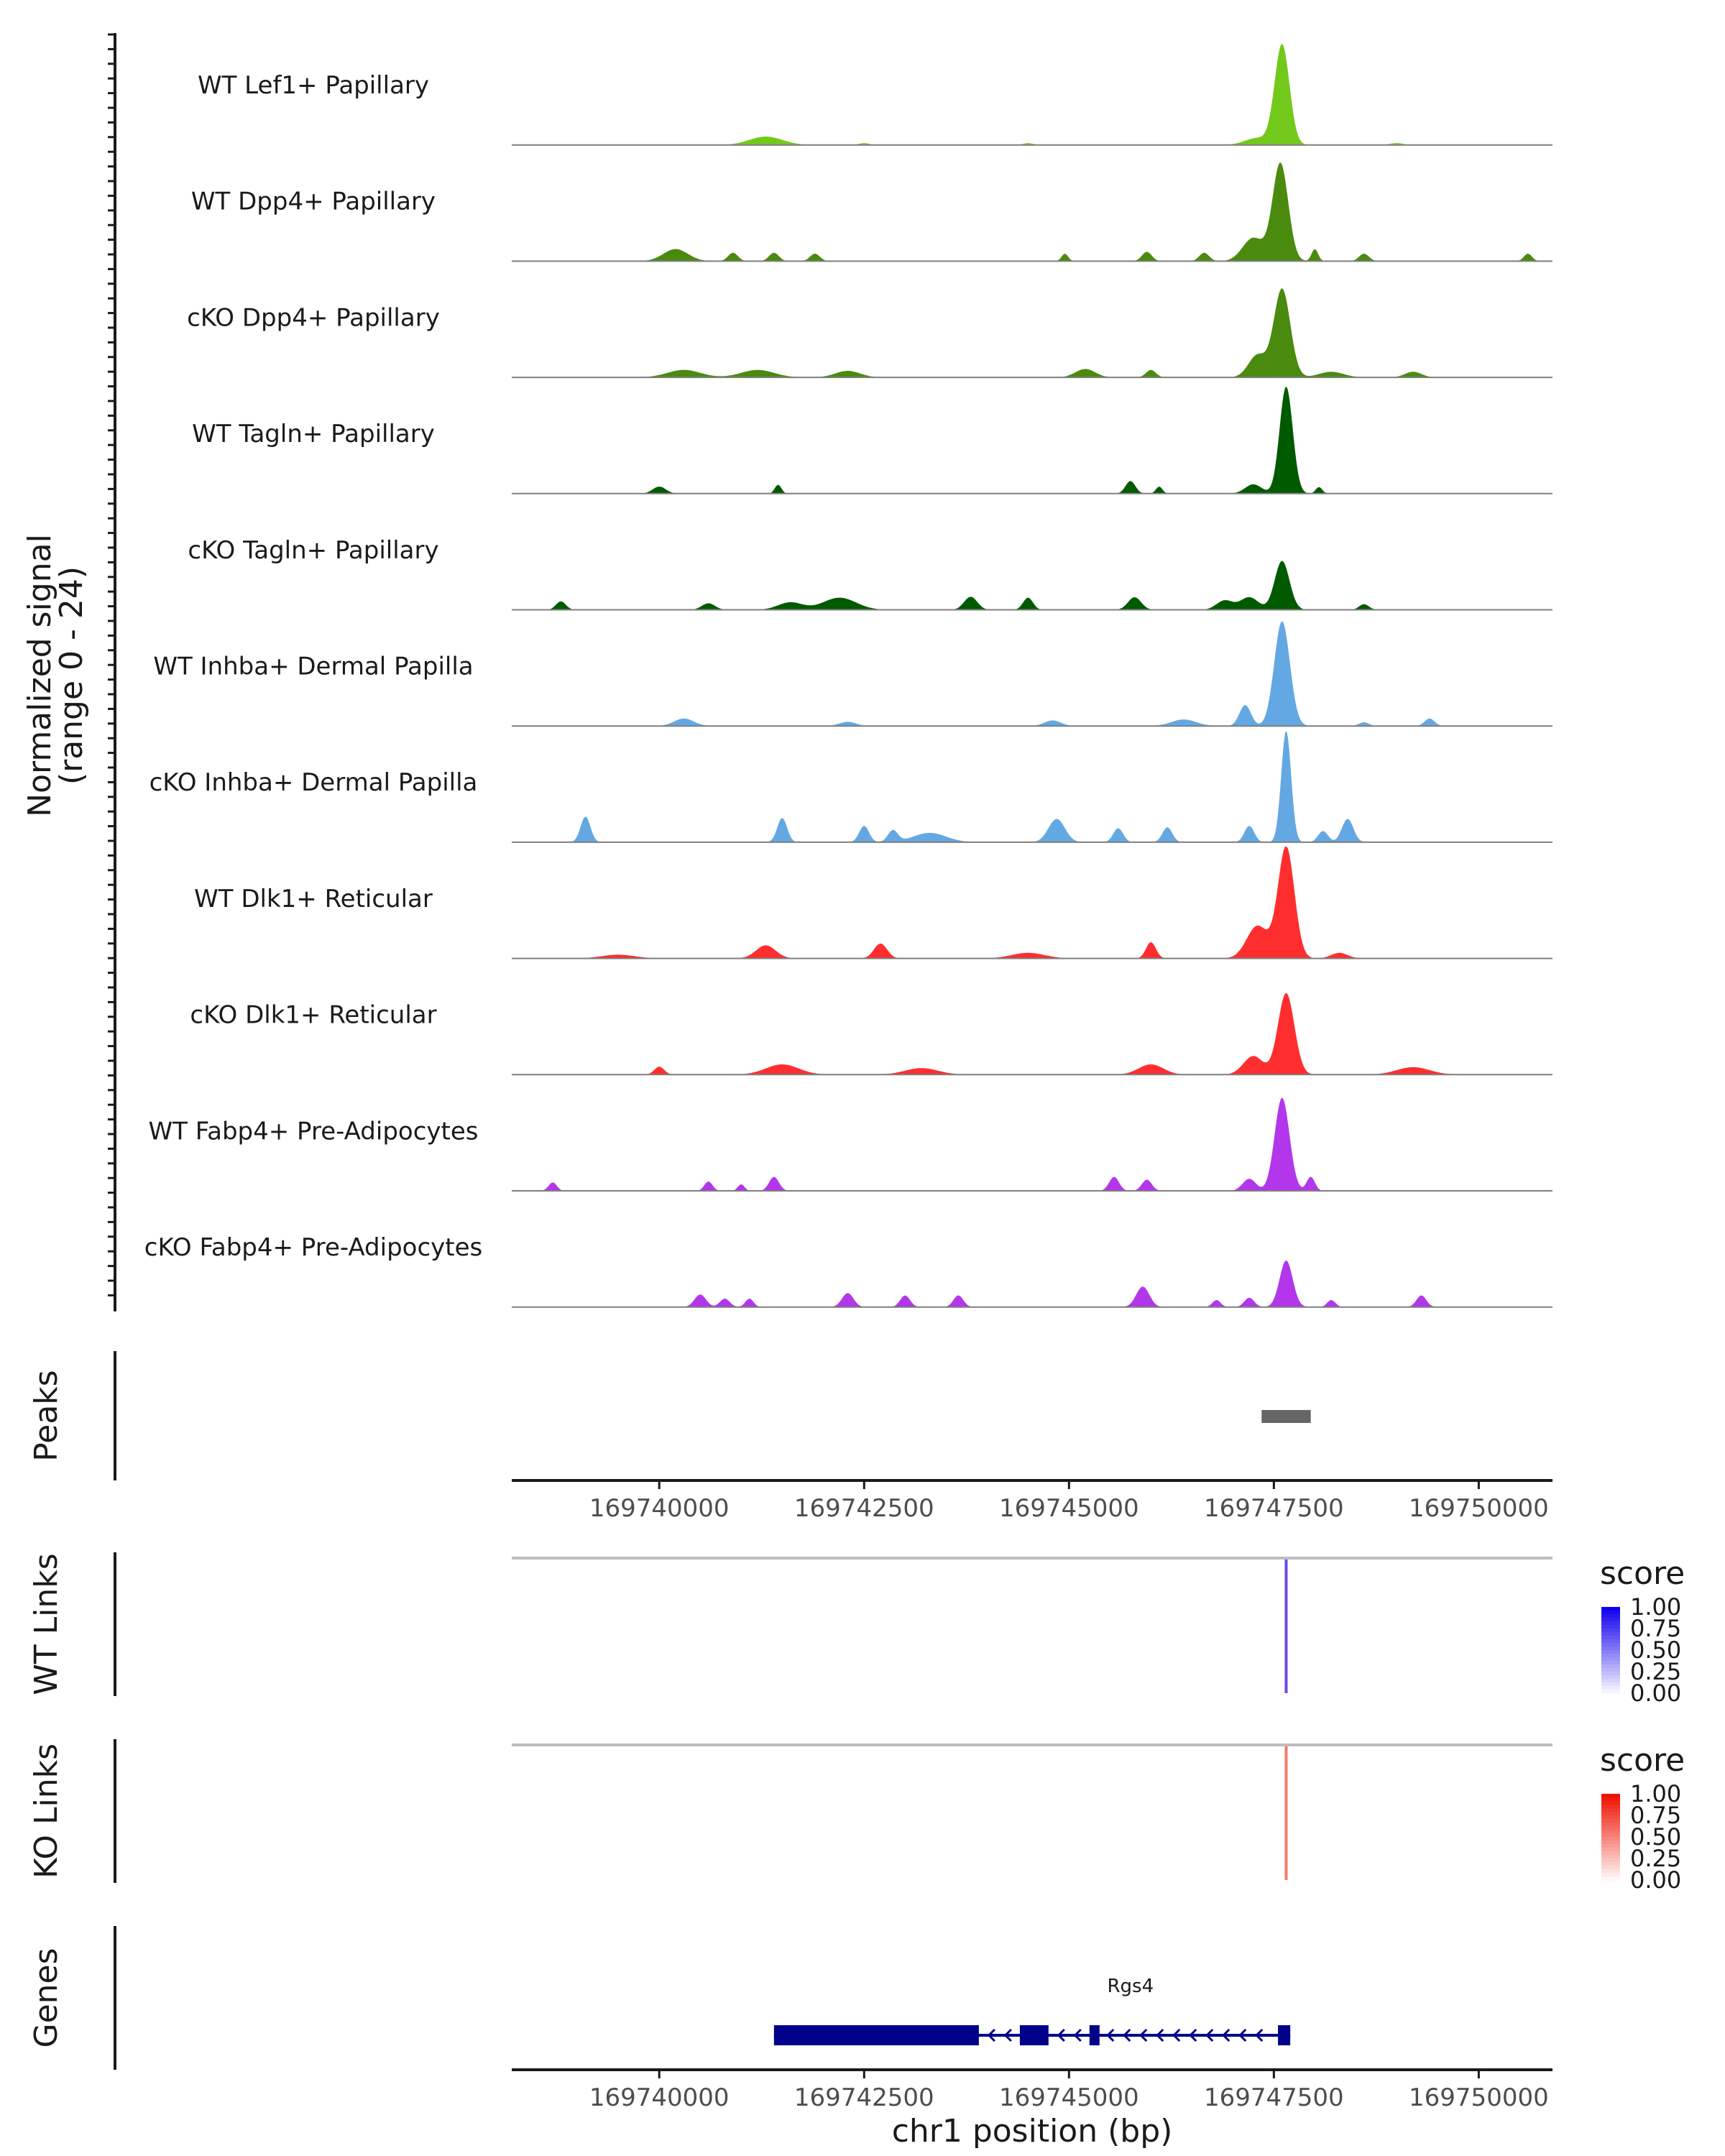  What do you see at coordinates (46, 1998) in the screenshot?
I see `genes-label: Genes` at bounding box center [46, 1998].